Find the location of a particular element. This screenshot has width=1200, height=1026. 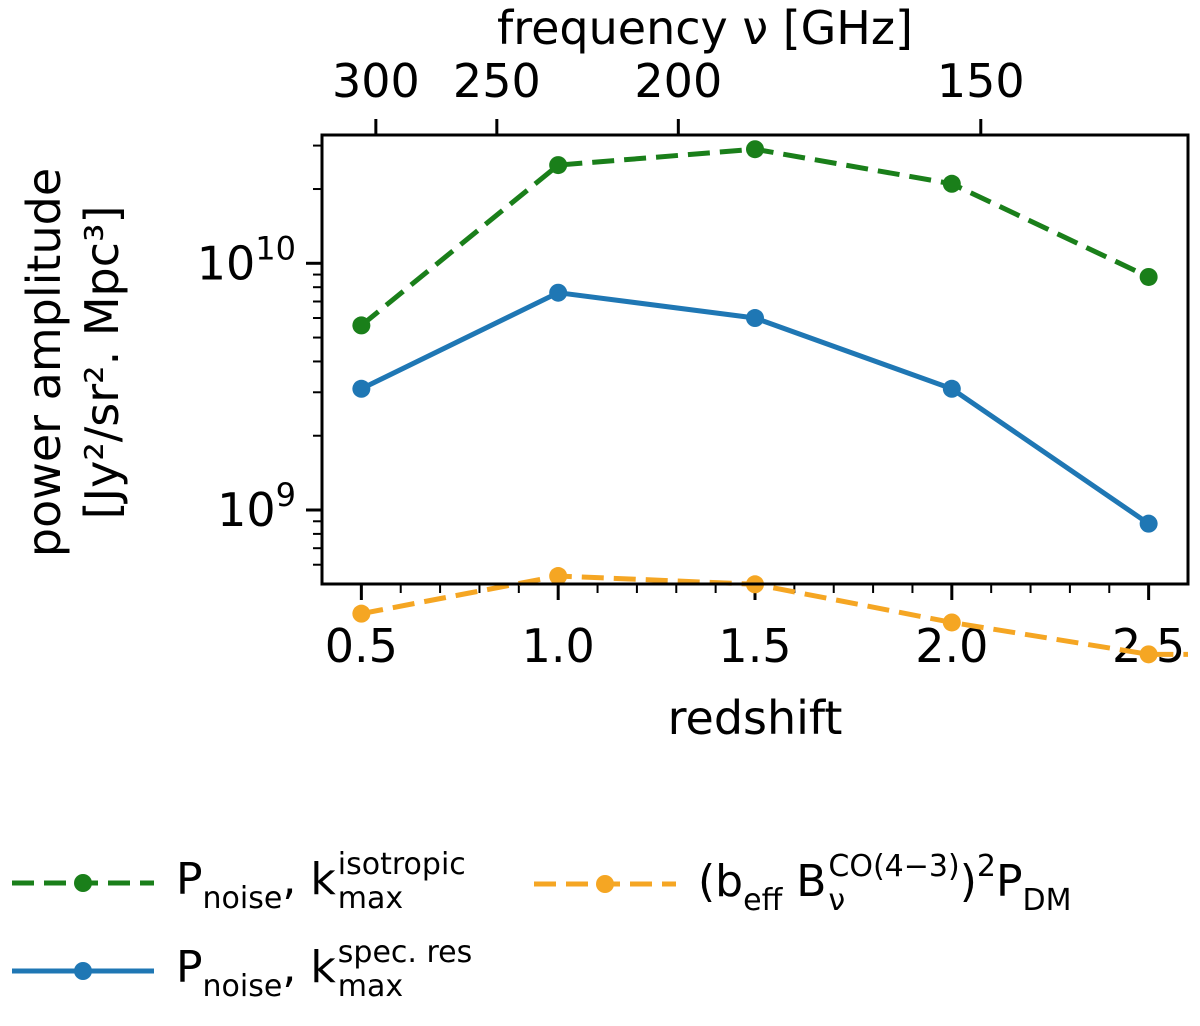

top-tick-label: 200 is located at coordinates (678, 81).